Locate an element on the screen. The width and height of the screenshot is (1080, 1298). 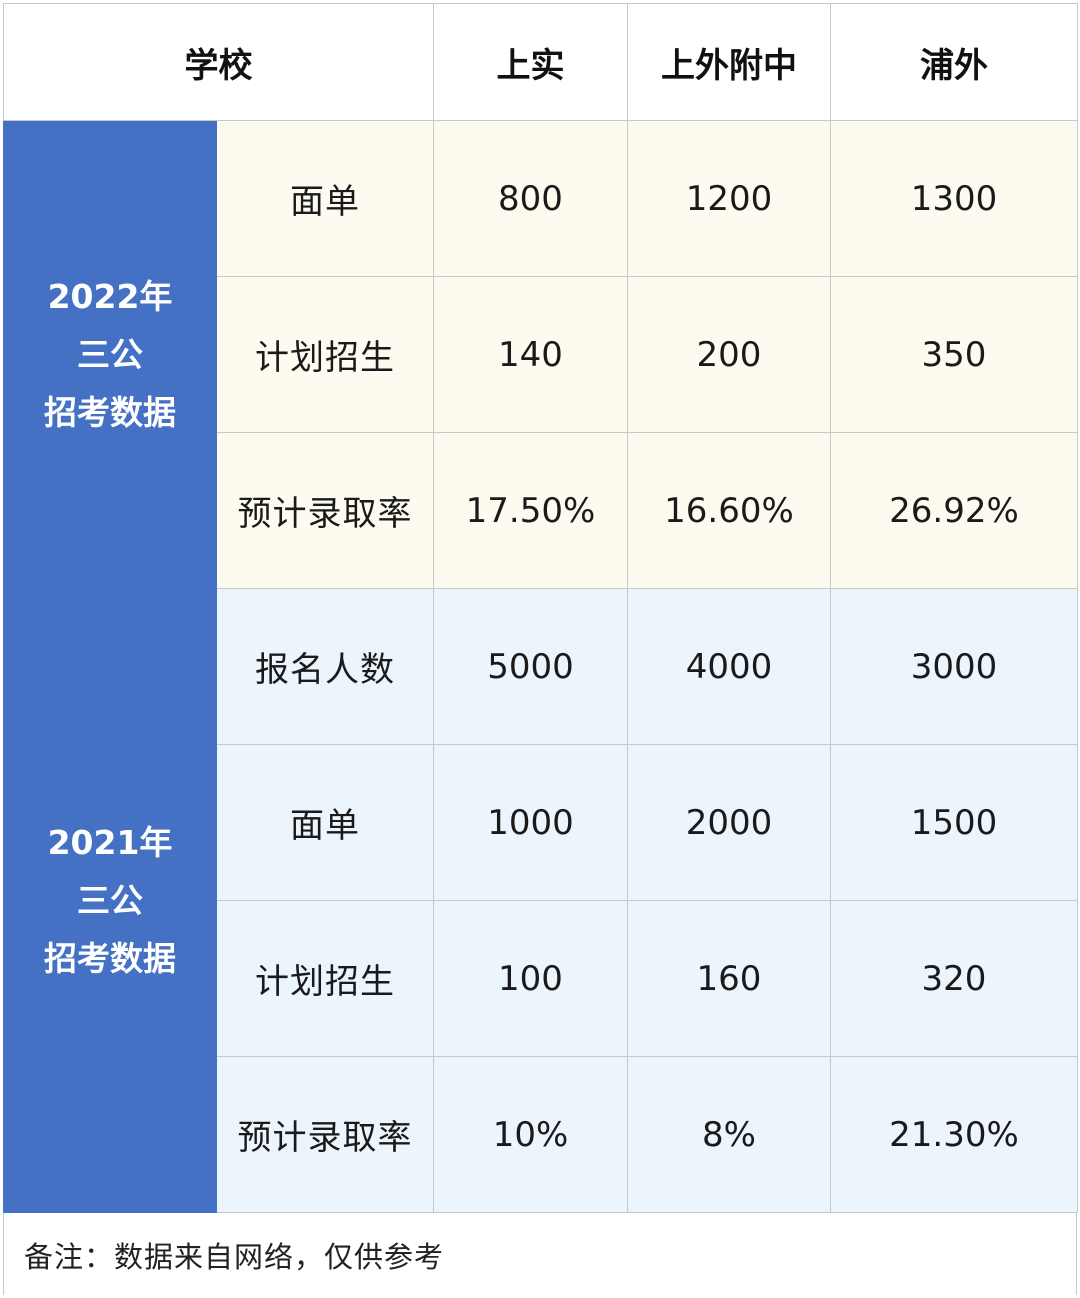
table-header-row: 学校 上实 上外附中 浦外 is located at coordinates (540, 62).